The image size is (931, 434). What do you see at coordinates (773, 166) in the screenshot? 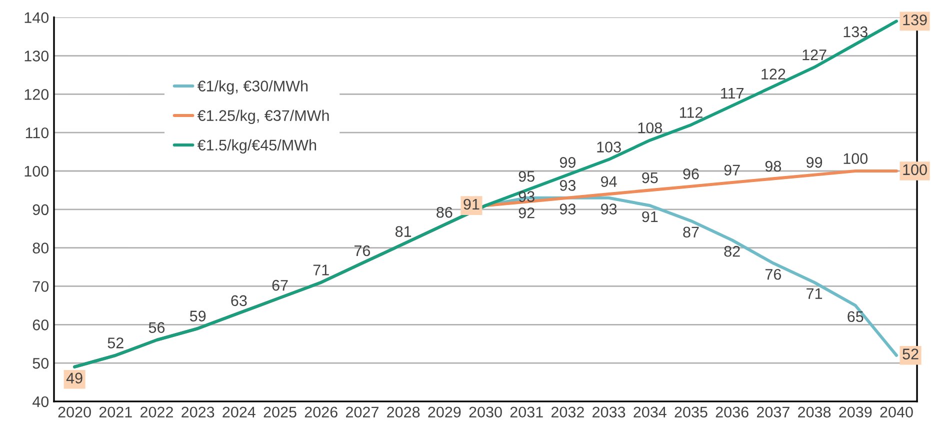
I see `data-label: 98` at bounding box center [773, 166].